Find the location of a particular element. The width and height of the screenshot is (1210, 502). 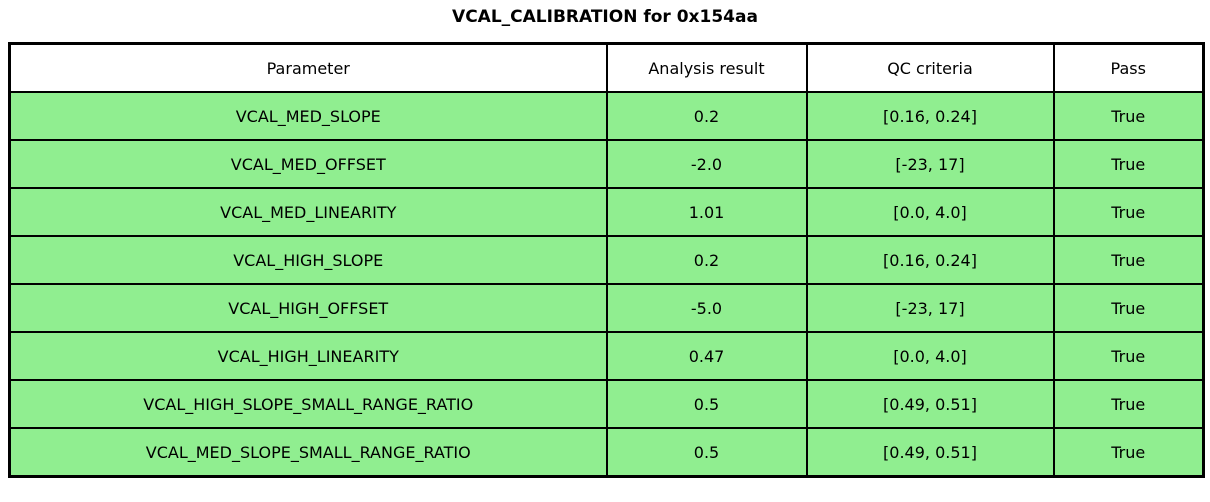

cell-parameter: VCAL_HIGH_LINEARITY is located at coordinates (308, 356).